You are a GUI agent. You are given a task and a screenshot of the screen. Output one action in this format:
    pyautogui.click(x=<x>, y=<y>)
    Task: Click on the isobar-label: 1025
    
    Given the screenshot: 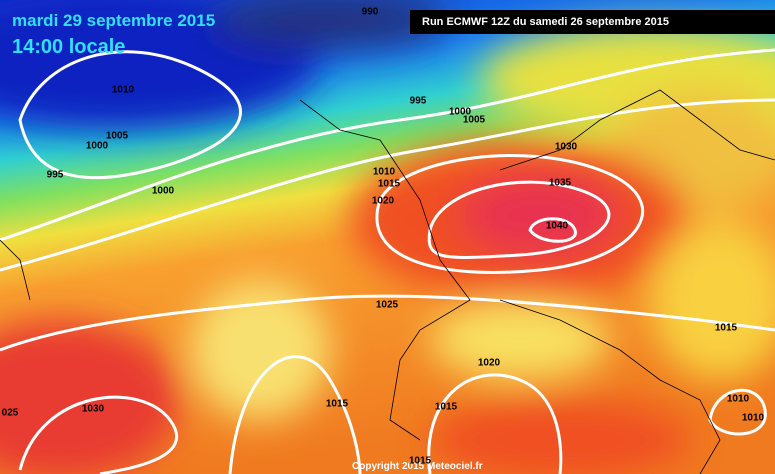 What is the action you would take?
    pyautogui.click(x=387, y=305)
    